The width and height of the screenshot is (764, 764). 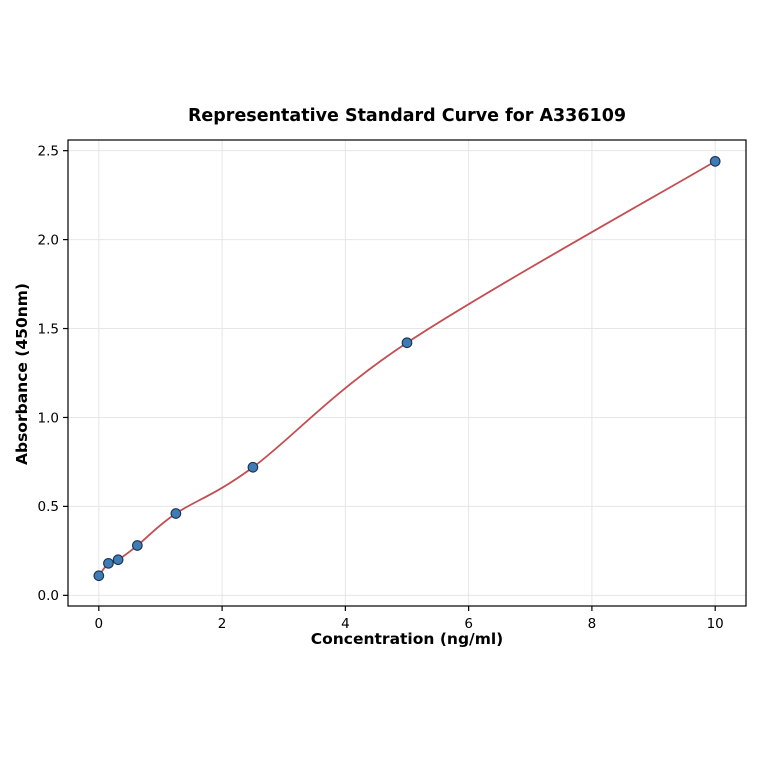 What do you see at coordinates (48, 418) in the screenshot?
I see `y-tick-label: 1.0` at bounding box center [48, 418].